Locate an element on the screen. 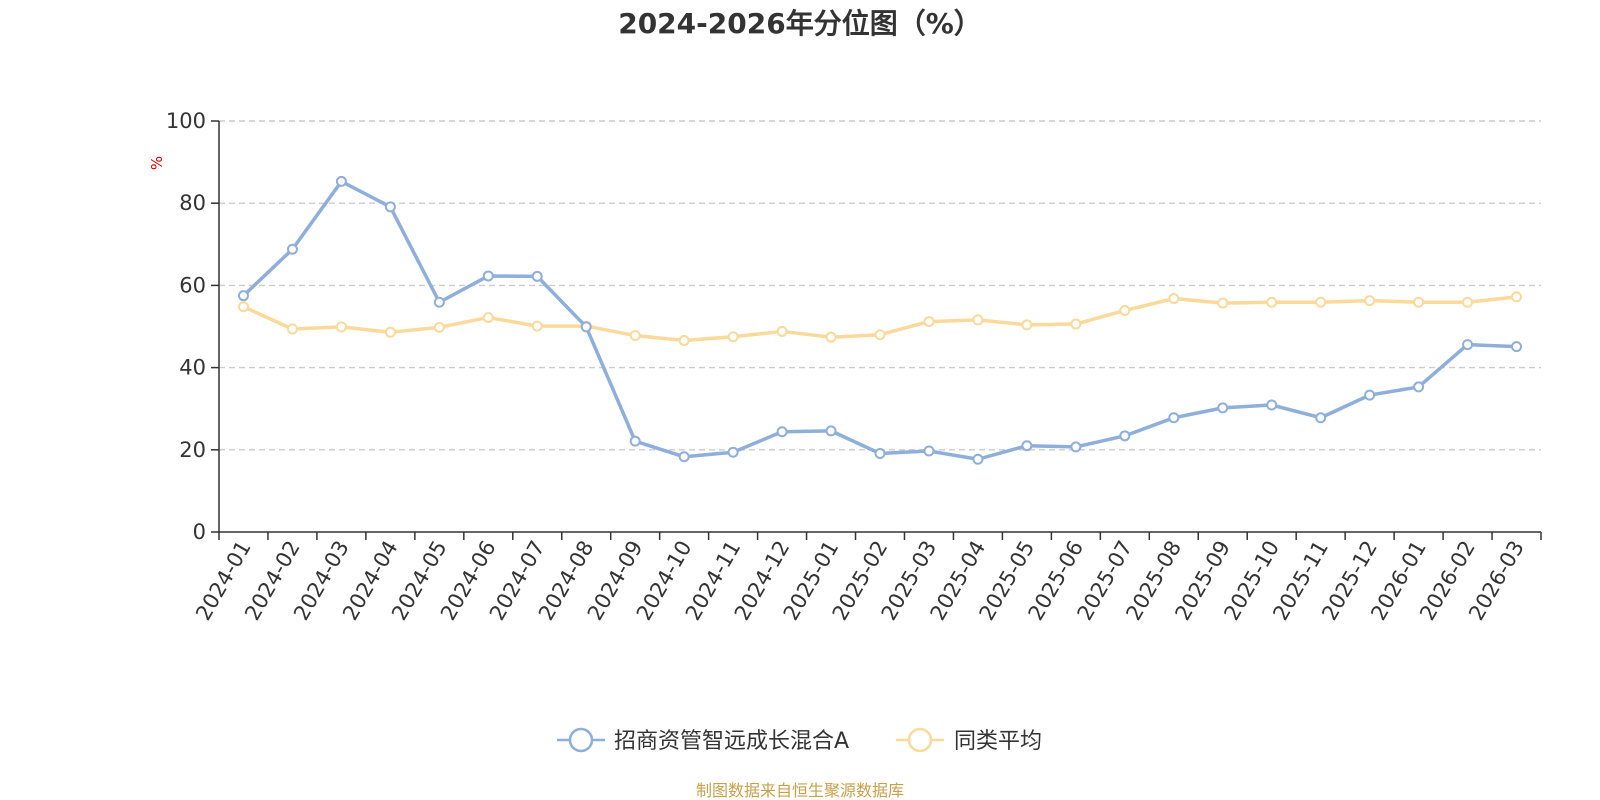  legend-item-2: 同类平均 is located at coordinates (969, 740).